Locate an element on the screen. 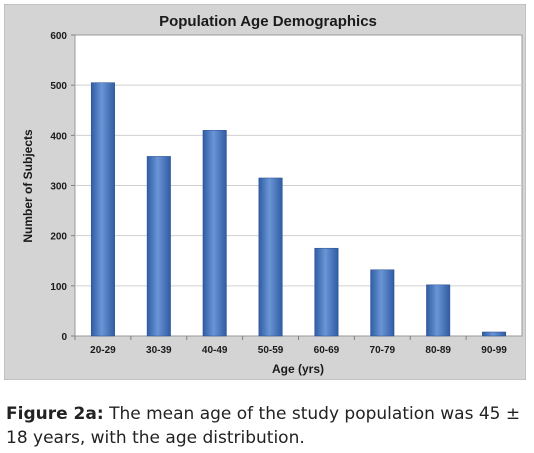  x-tick-label-60-69: 60-69 is located at coordinates (327, 350).